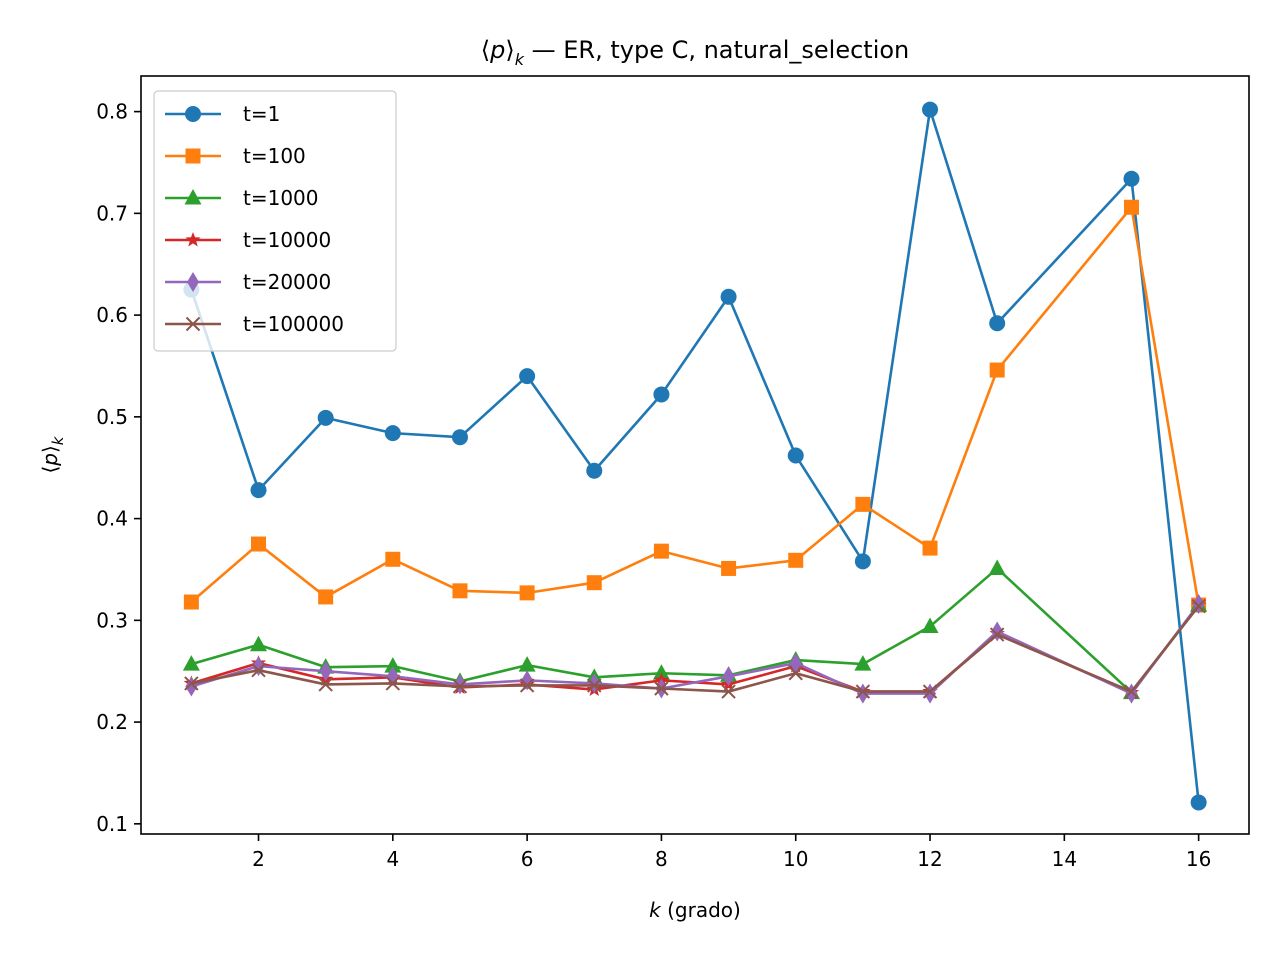 This screenshot has width=1280, height=960. Describe the element at coordinates (731, 852) in the screenshot. I see `x-axis-ticks: 2 4 6 8 10 12 14 16` at that location.